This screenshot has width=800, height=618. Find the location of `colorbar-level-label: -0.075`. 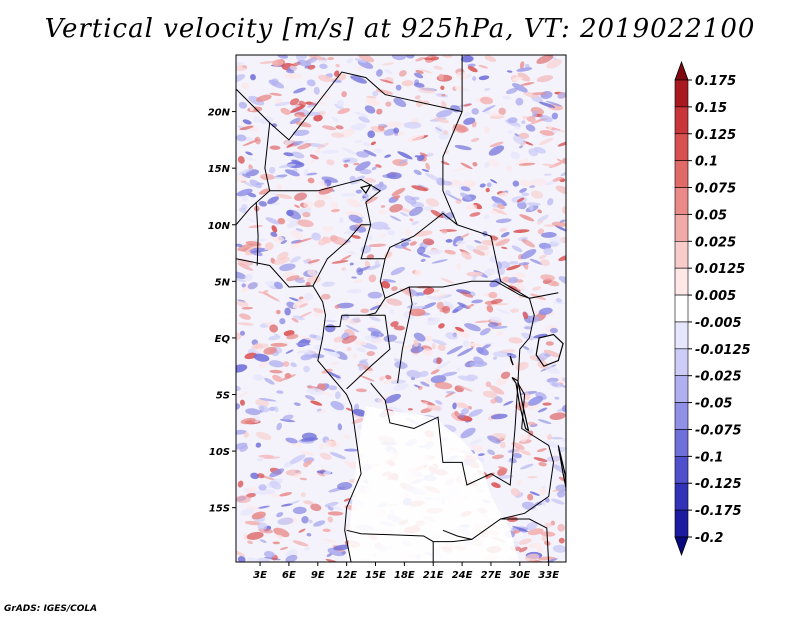

colorbar-level-label: -0.075 is located at coordinates (718, 430).